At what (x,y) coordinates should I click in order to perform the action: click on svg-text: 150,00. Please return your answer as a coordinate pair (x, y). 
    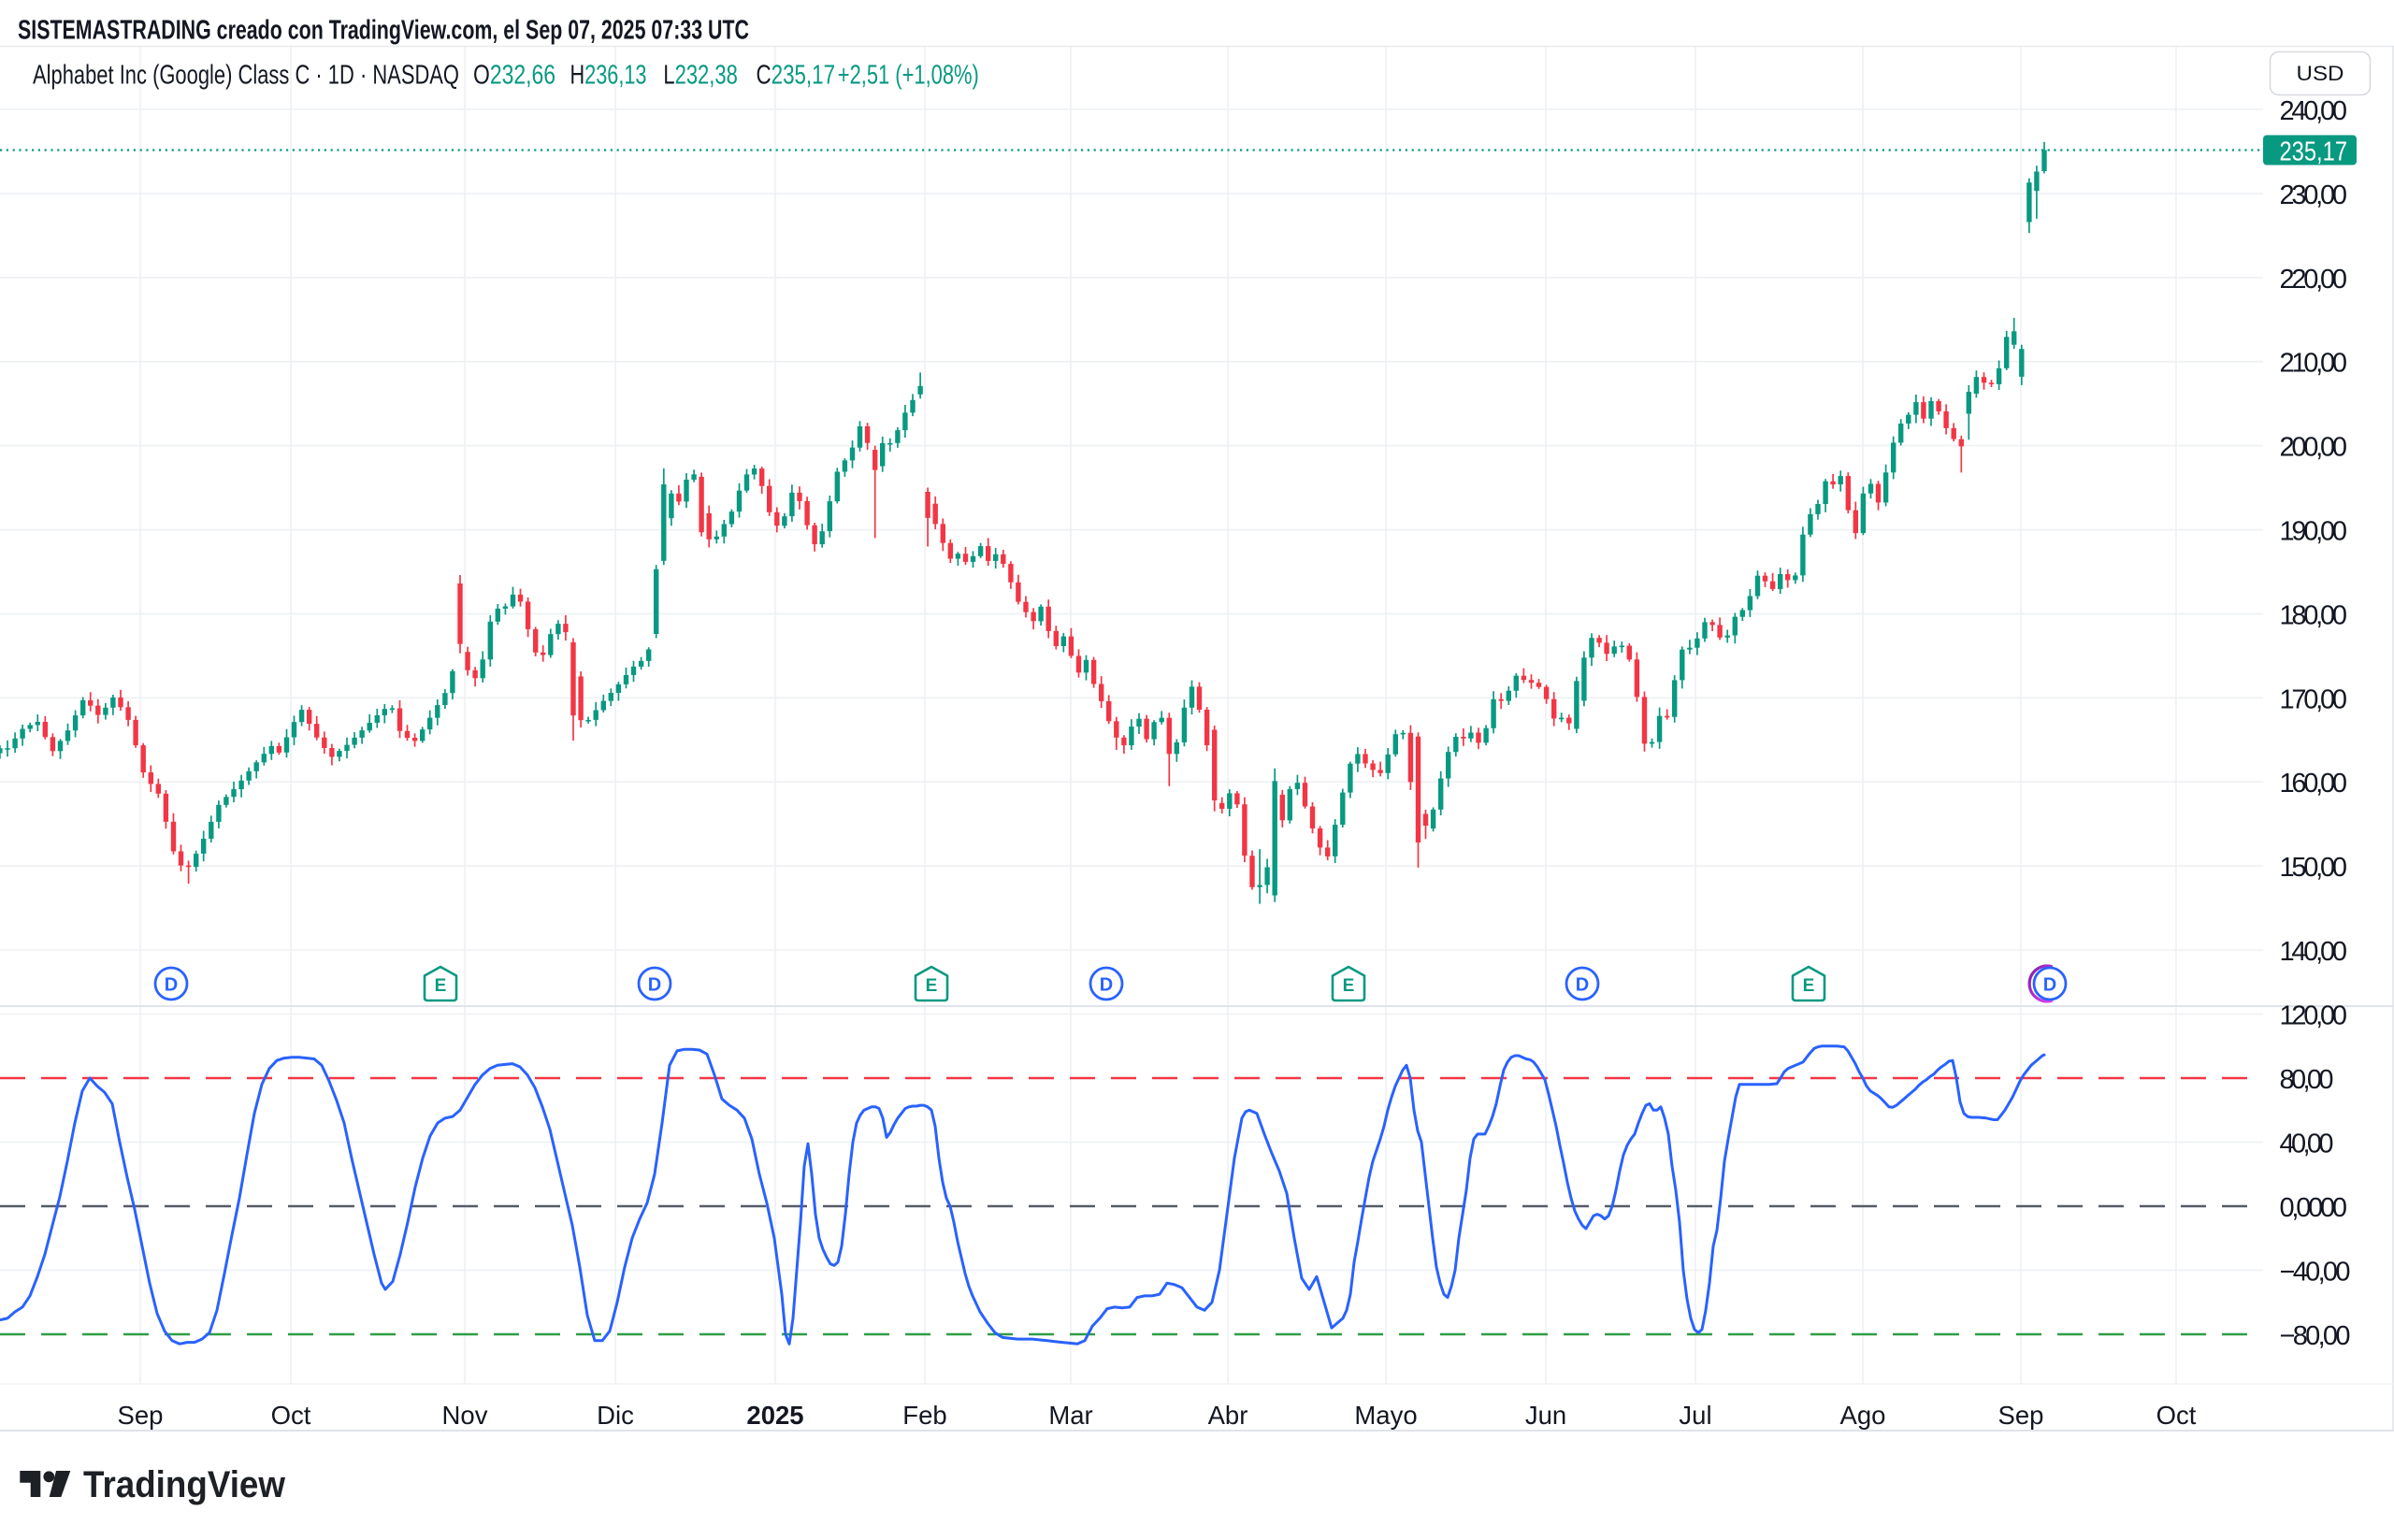
    Looking at the image, I should click on (2314, 868).